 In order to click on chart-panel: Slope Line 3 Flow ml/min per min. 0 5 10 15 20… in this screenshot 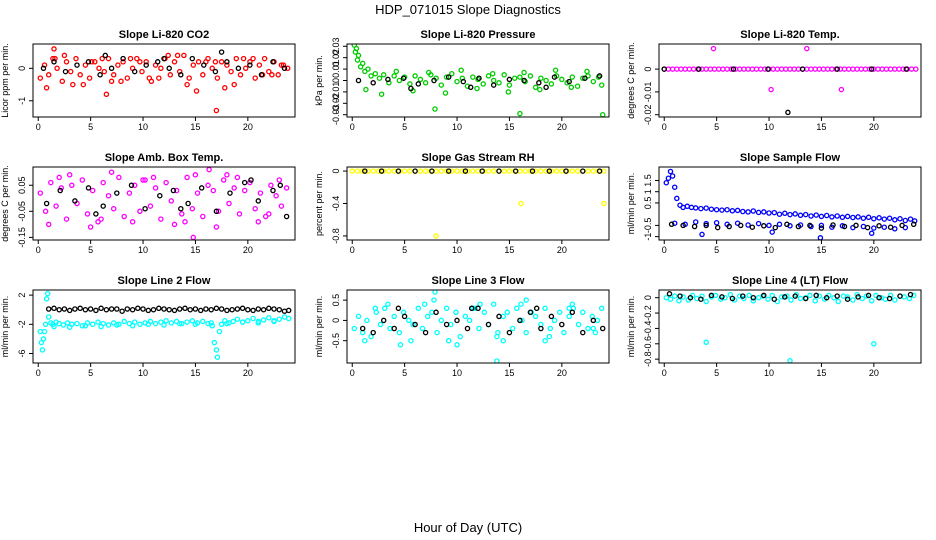, I will do `click(462, 326)`.